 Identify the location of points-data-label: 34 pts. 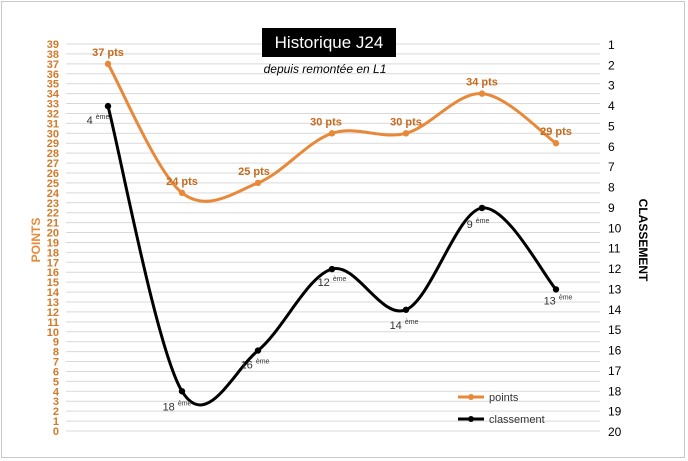
(482, 83).